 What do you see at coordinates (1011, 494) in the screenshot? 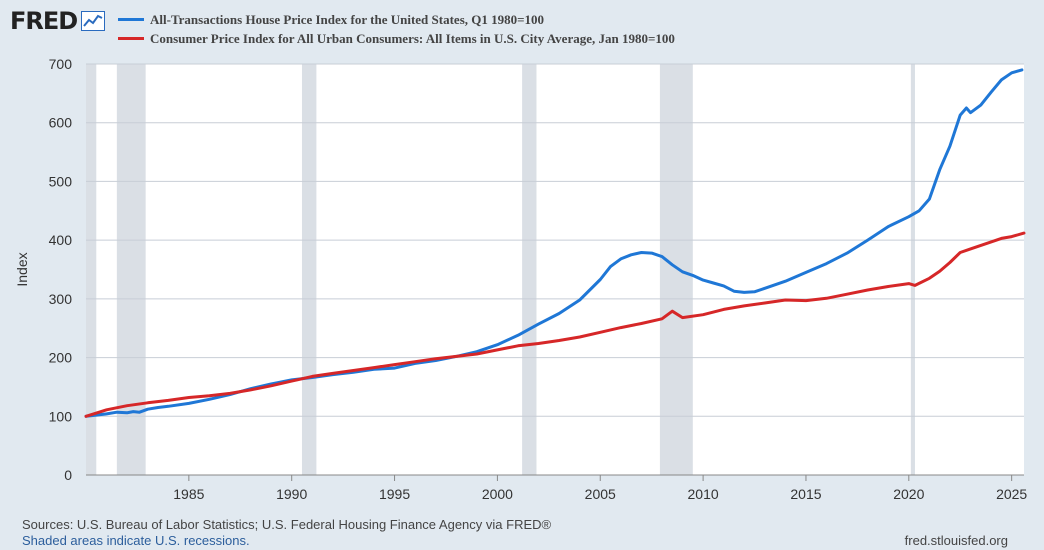
I see `x-tick-label: 2025` at bounding box center [1011, 494].